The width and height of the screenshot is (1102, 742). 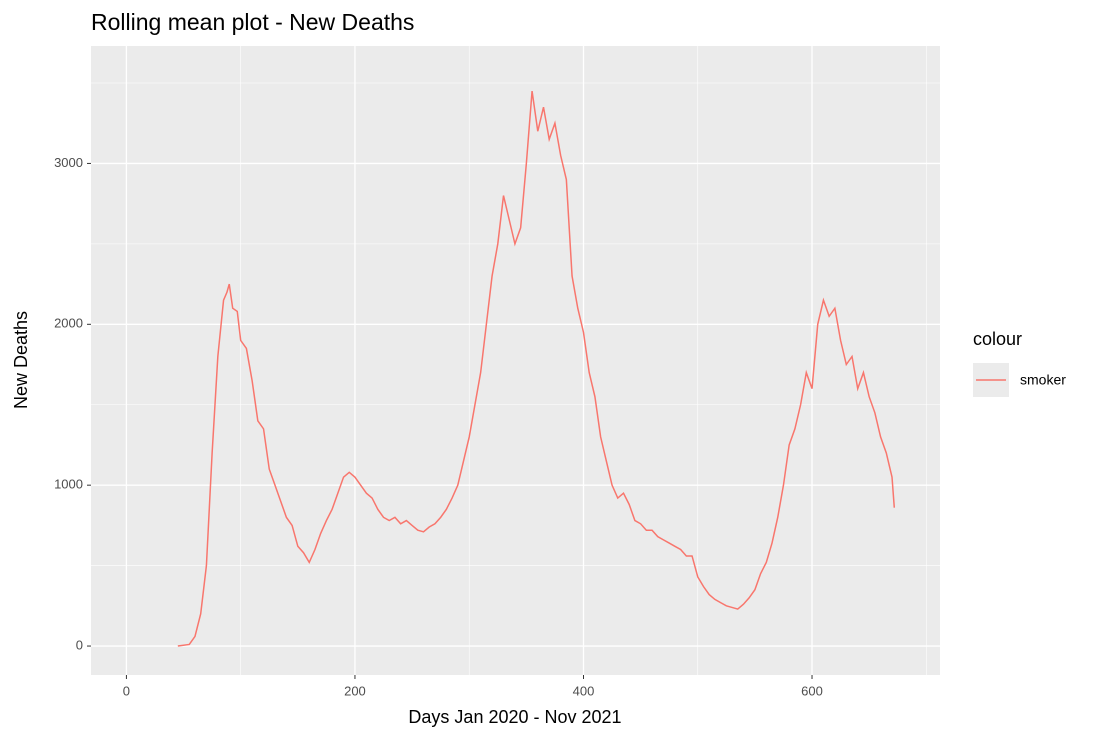 I want to click on y-tick-label: 1000, so click(x=68, y=484).